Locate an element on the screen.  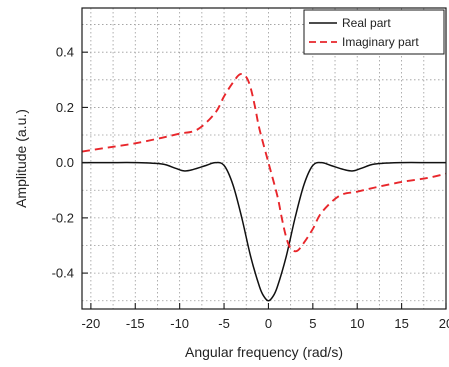
y-tick-label: 0.2 is located at coordinates (65, 107).